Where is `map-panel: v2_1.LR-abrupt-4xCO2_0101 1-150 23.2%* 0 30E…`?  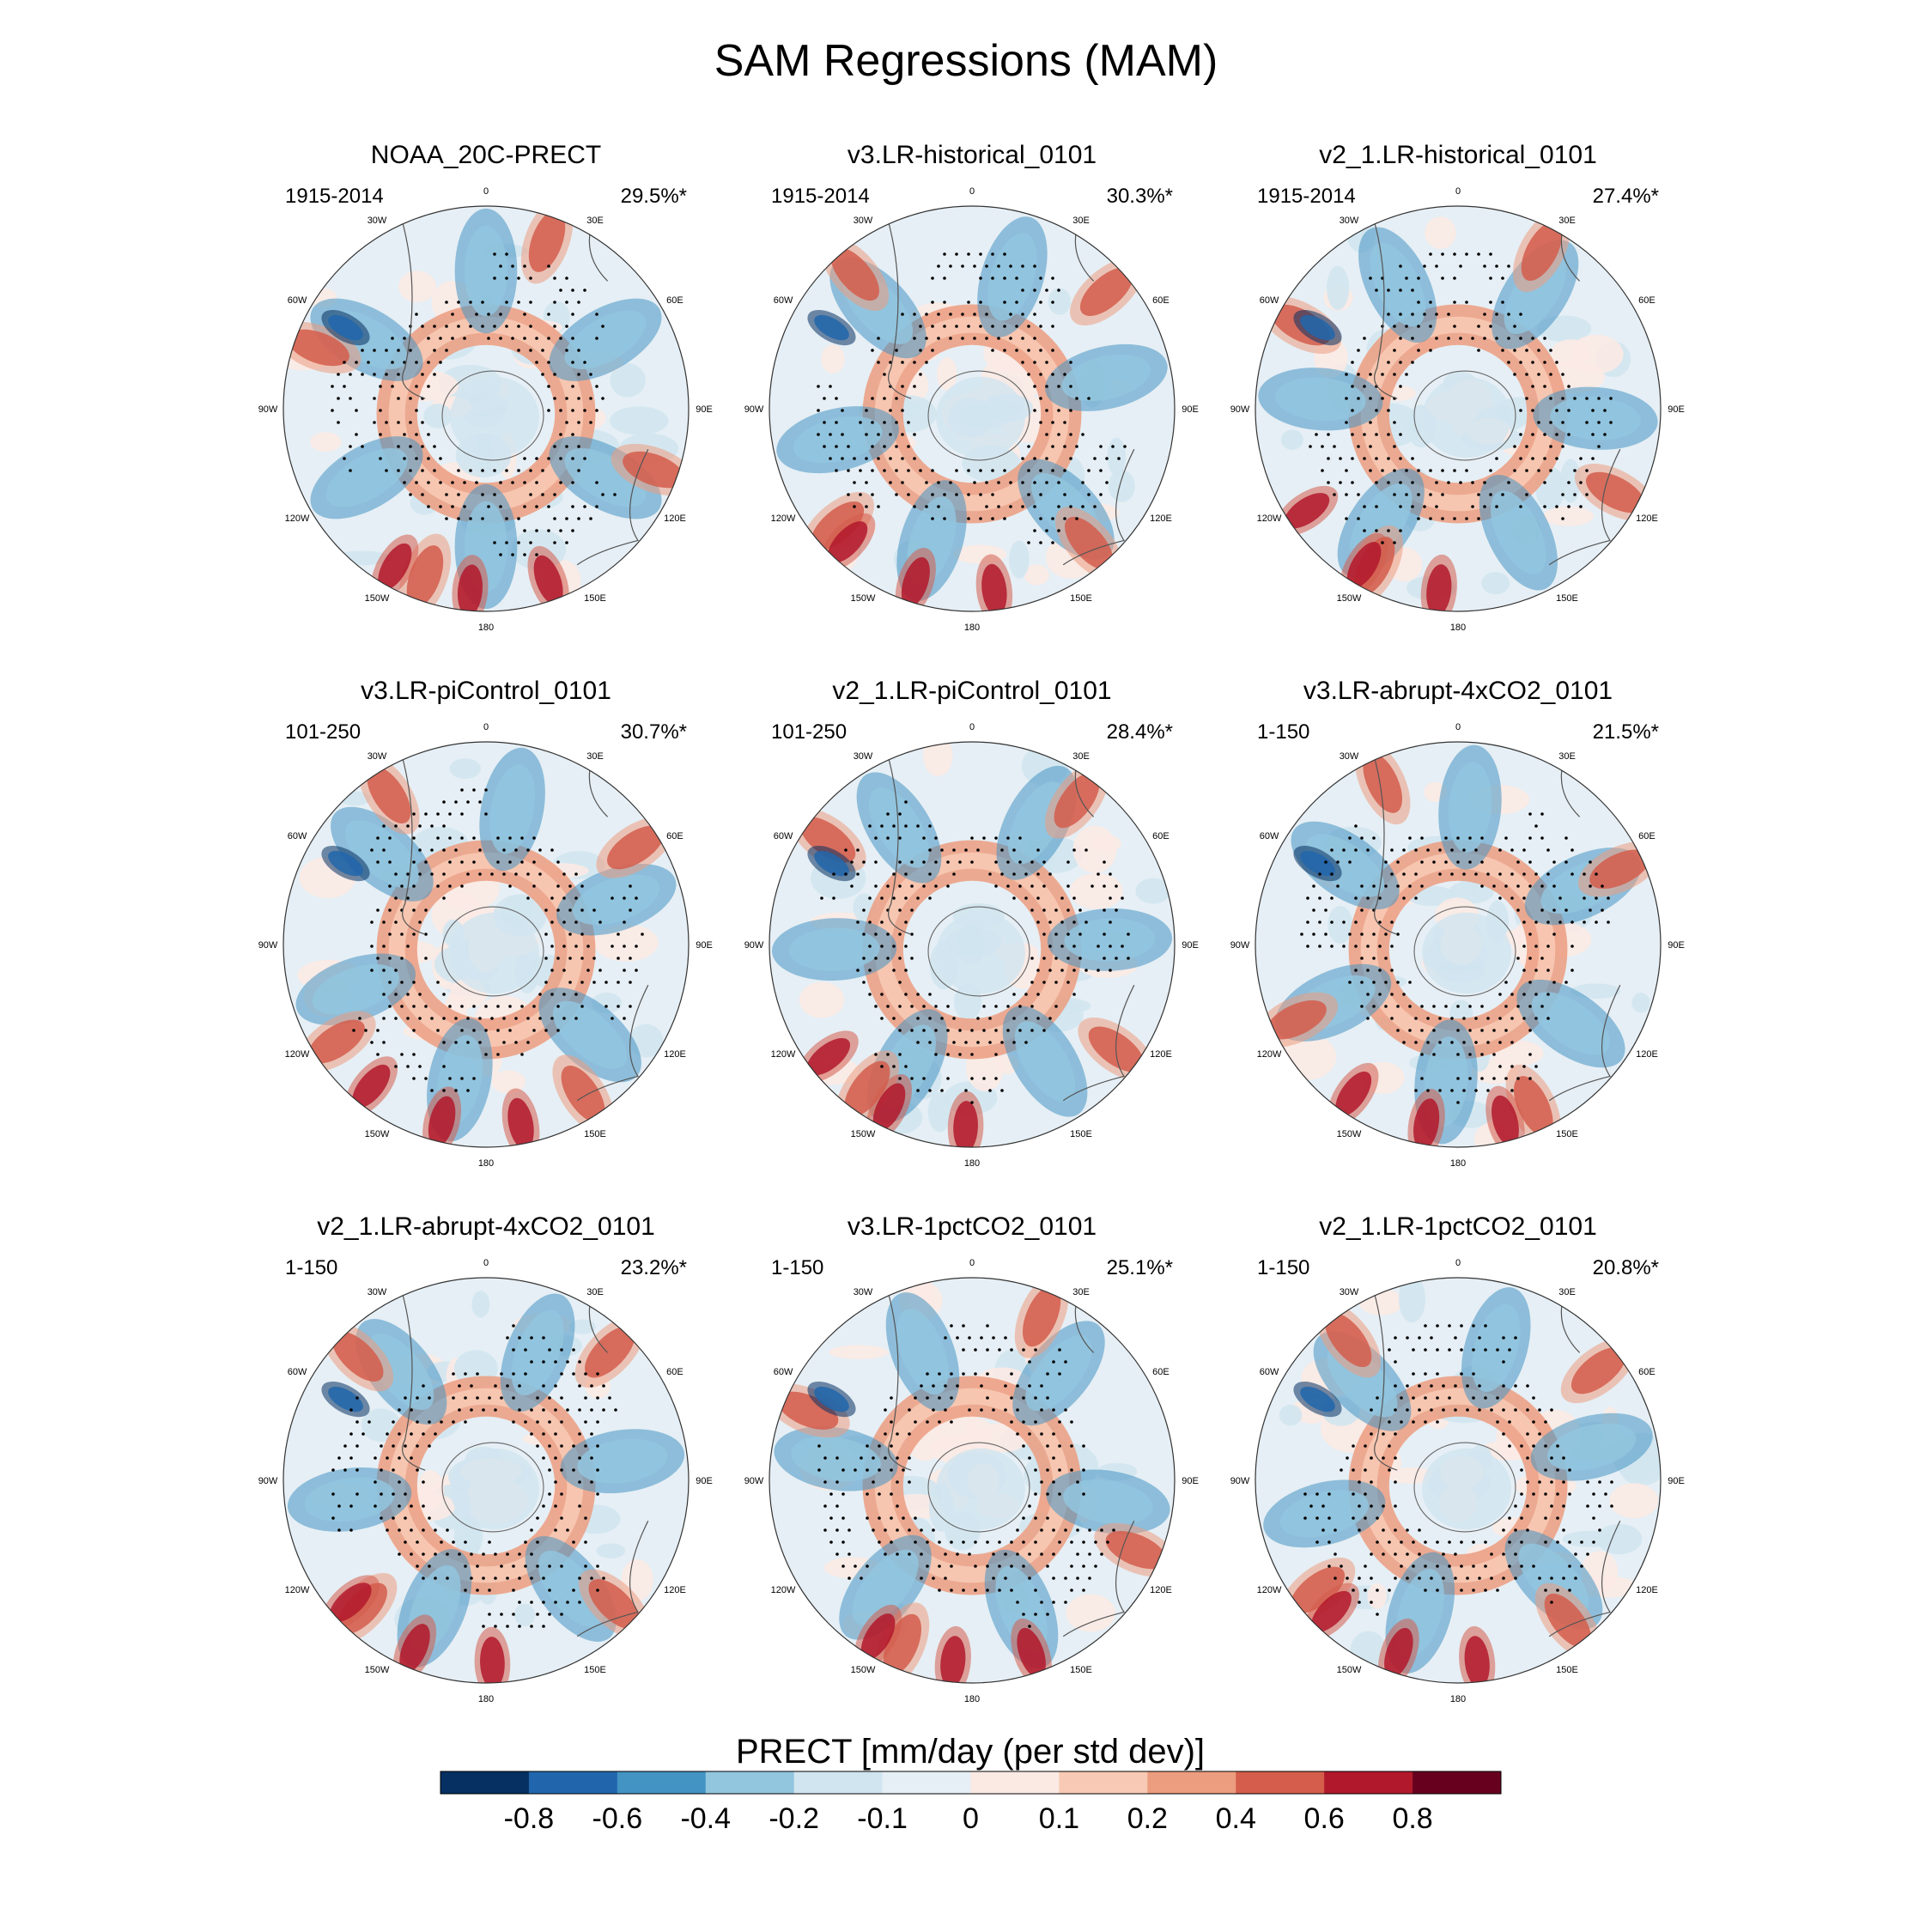 map-panel: v2_1.LR-abrupt-4xCO2_0101 1-150 23.2%* 0 30E… is located at coordinates (486, 1458).